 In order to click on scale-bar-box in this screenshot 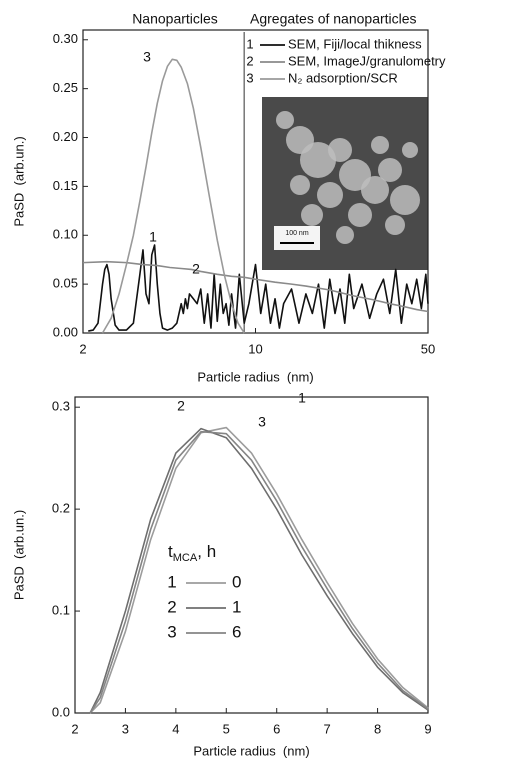, I will do `click(297, 238)`.